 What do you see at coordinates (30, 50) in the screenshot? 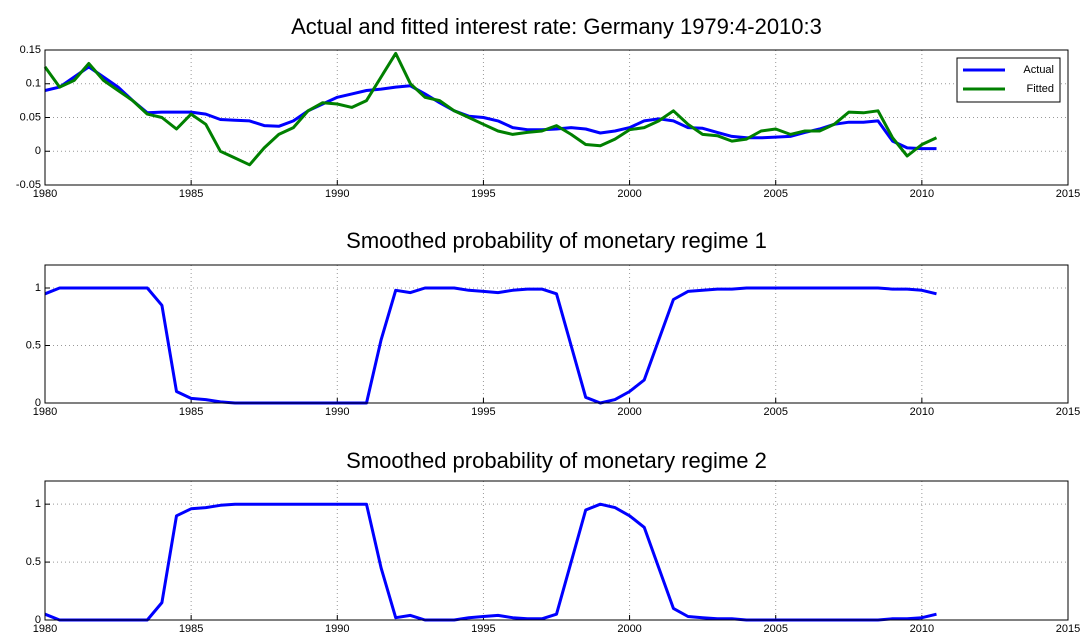
I see `y-tick-label: 0.15` at bounding box center [30, 50].